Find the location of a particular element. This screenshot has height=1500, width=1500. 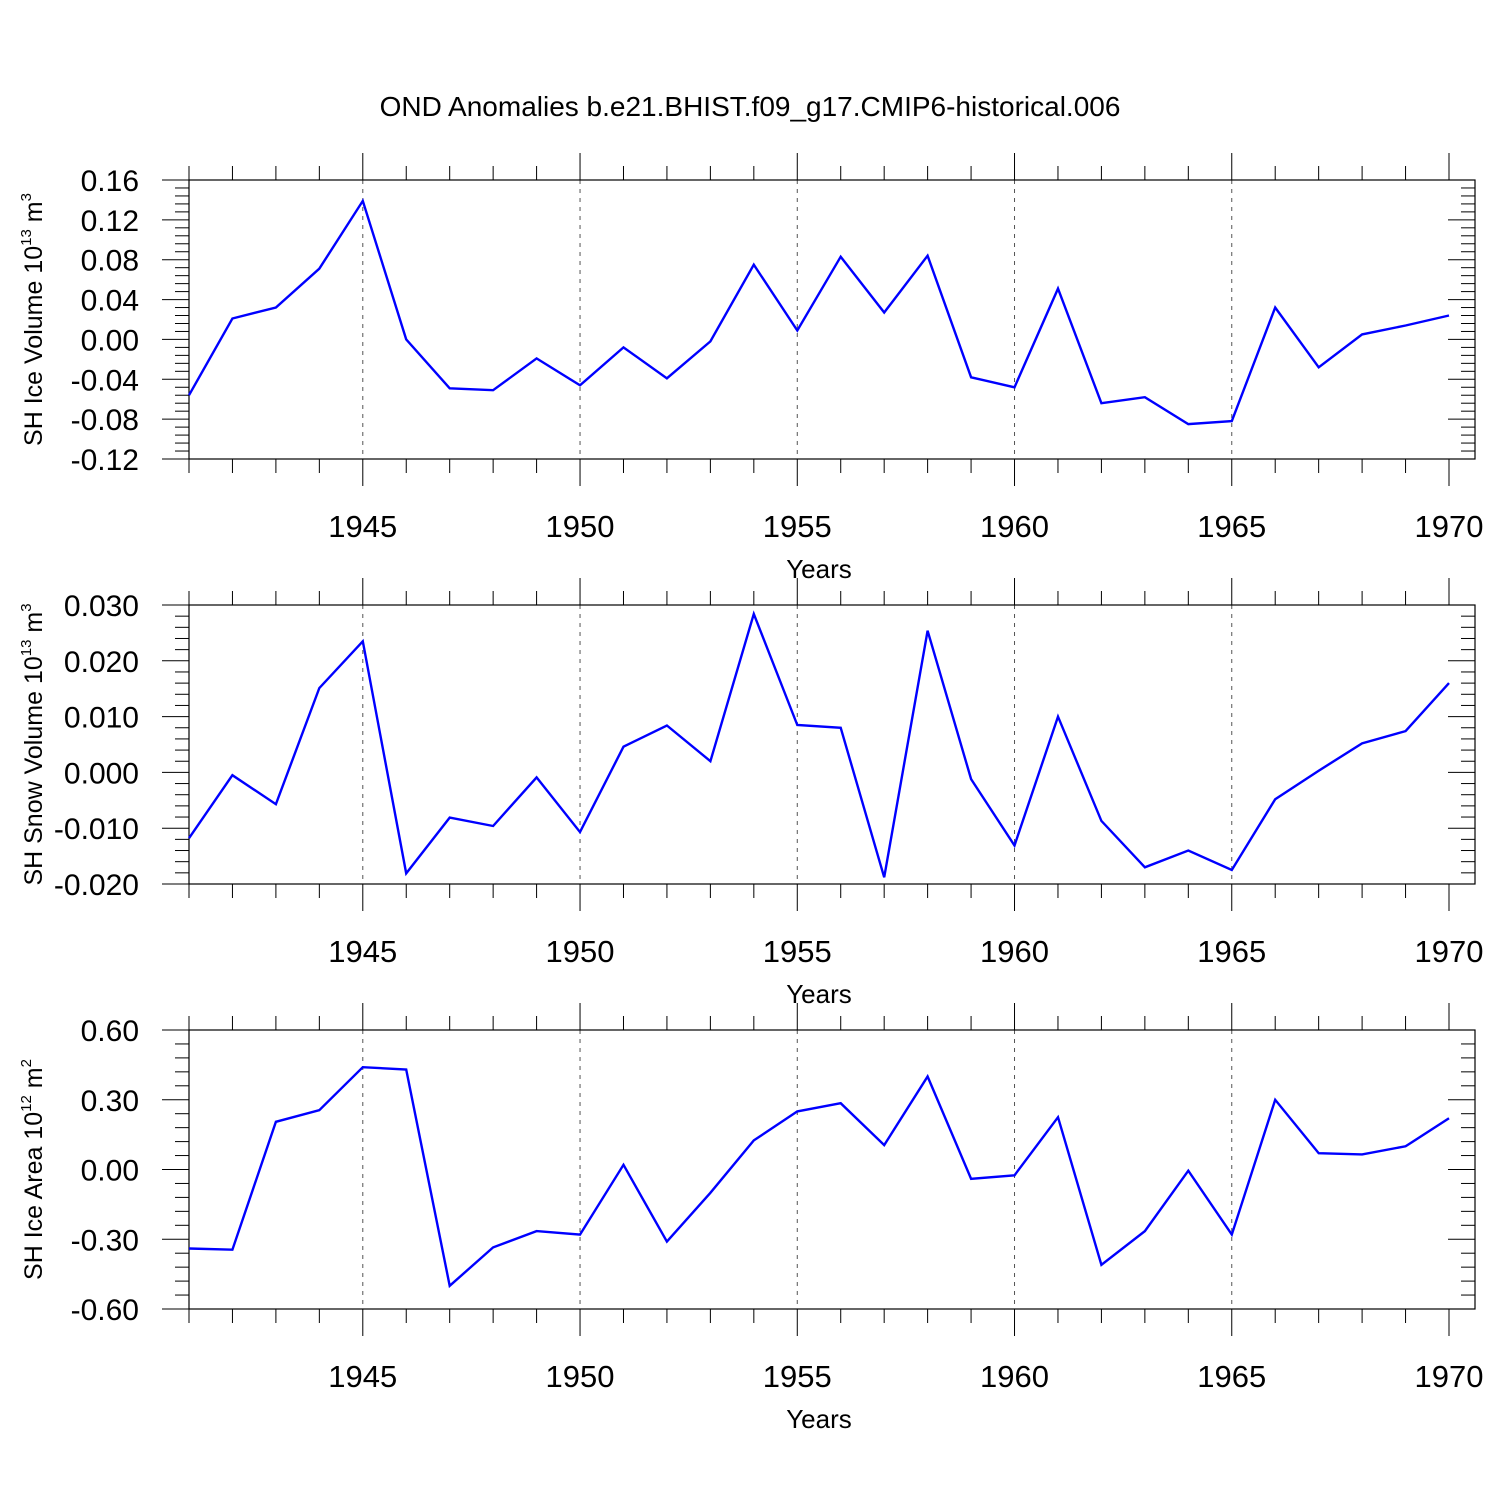

y-tick-label: 0.04 is located at coordinates (110, 301).